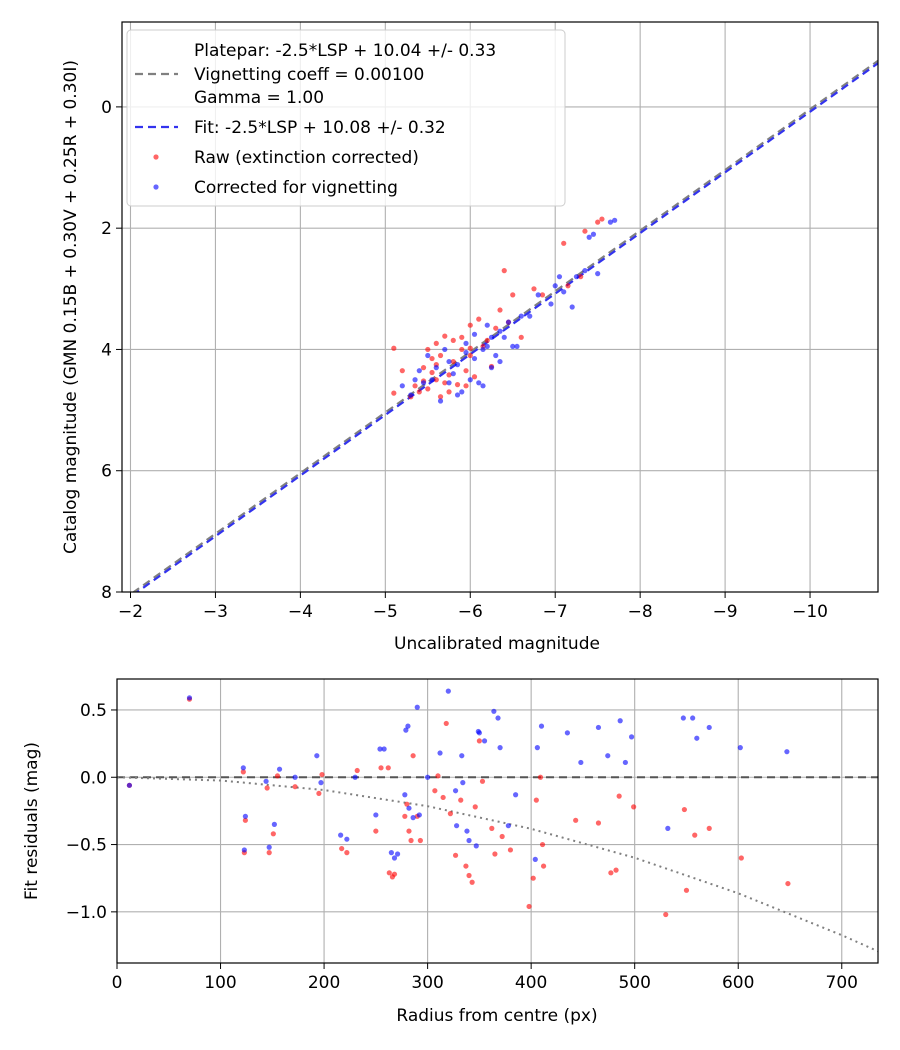 Image resolution: width=900 pixels, height=1050 pixels. I want to click on x-tick-label: 200, so click(324, 983).